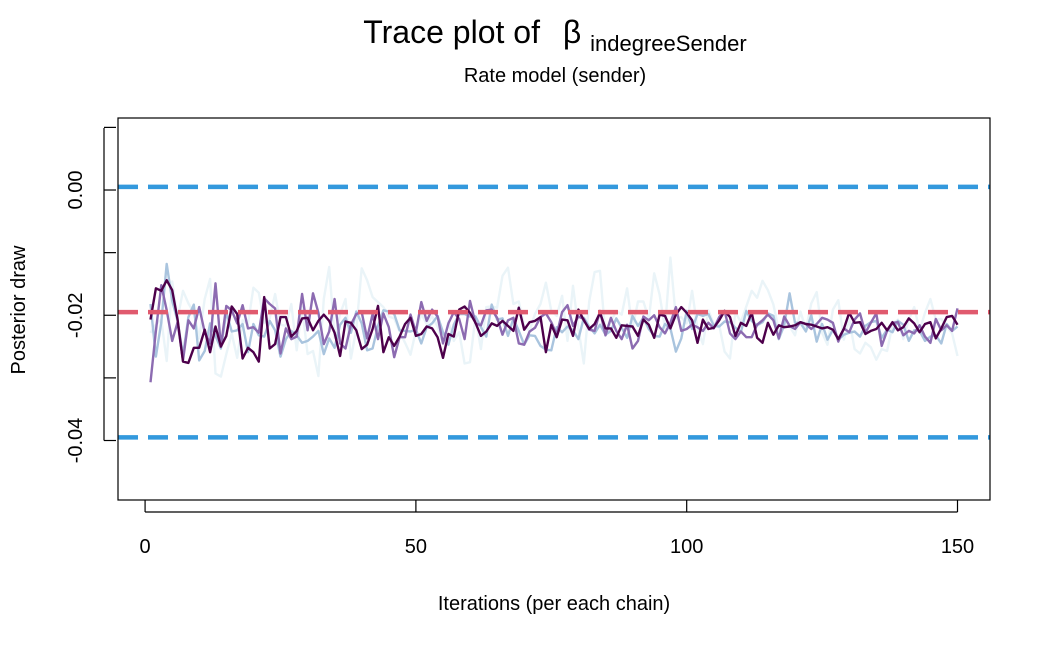  What do you see at coordinates (555, 76) in the screenshot?
I see `chart-subtitle: Rate model (sender)` at bounding box center [555, 76].